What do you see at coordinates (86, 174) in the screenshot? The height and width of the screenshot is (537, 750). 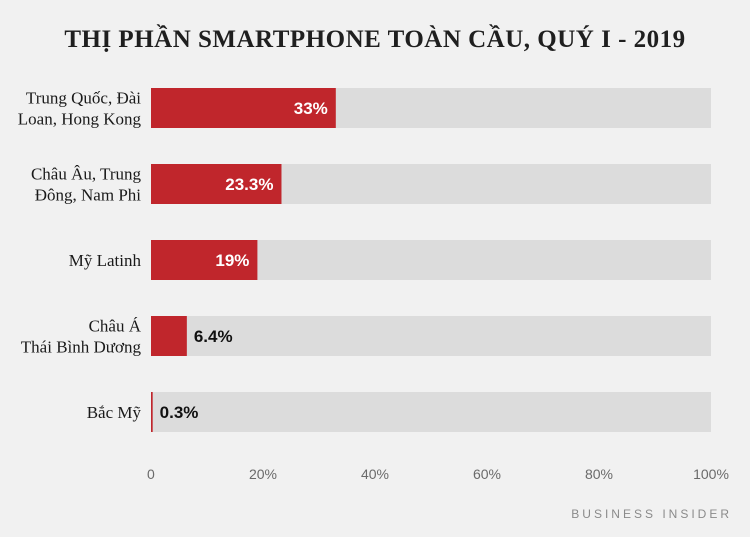 I see `category-label: Châu Âu, Trung` at bounding box center [86, 174].